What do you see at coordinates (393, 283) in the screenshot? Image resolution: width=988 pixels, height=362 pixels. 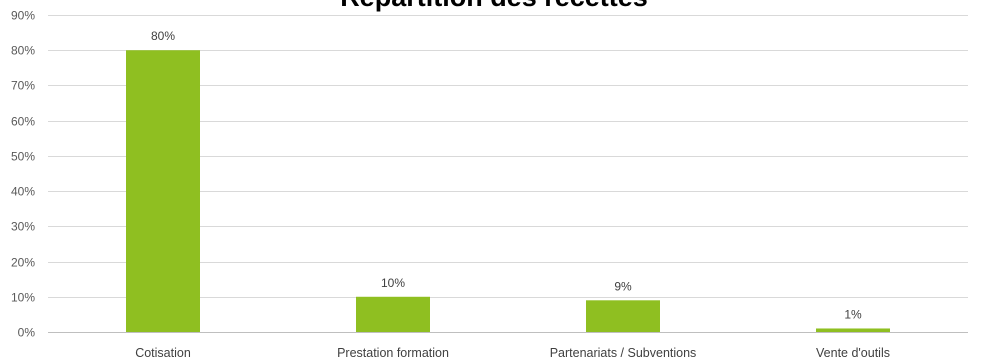 I see `data-label: 10%` at bounding box center [393, 283].